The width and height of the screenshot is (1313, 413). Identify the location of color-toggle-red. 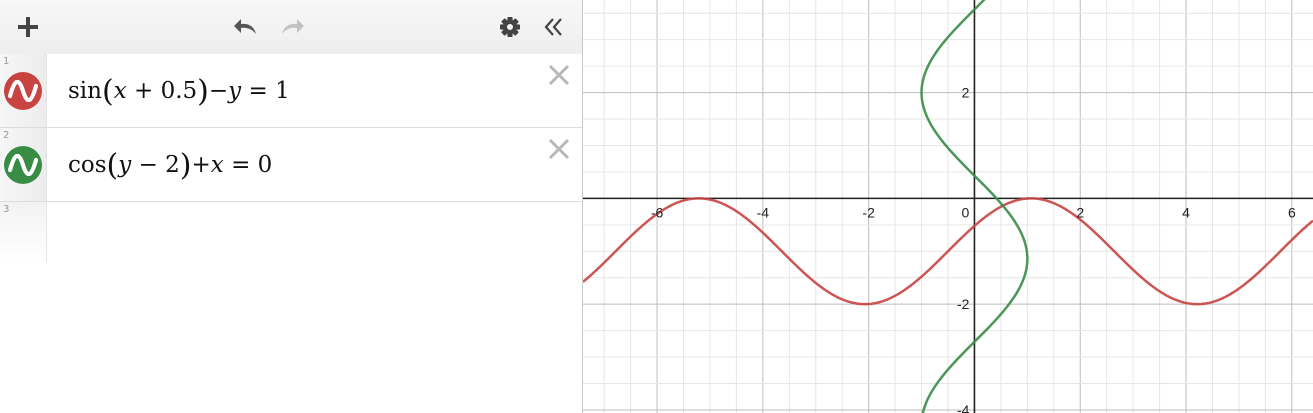
(23, 91).